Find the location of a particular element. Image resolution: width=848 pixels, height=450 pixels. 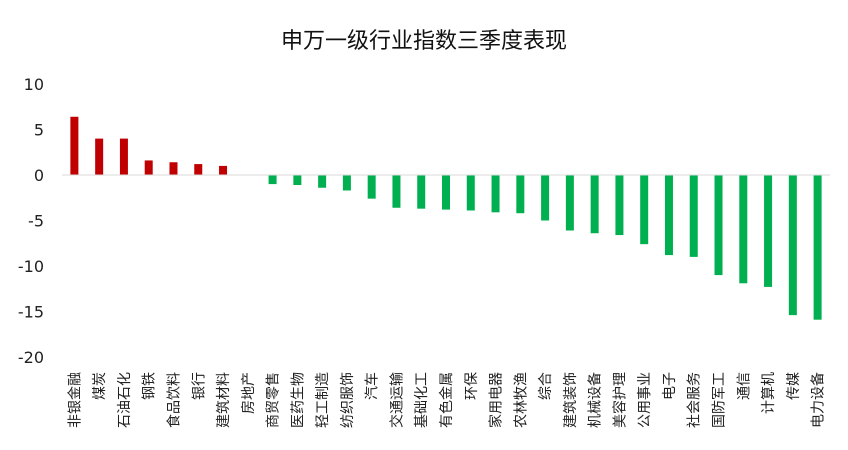

x-tick-label: 电力设备 is located at coordinates (818, 400).